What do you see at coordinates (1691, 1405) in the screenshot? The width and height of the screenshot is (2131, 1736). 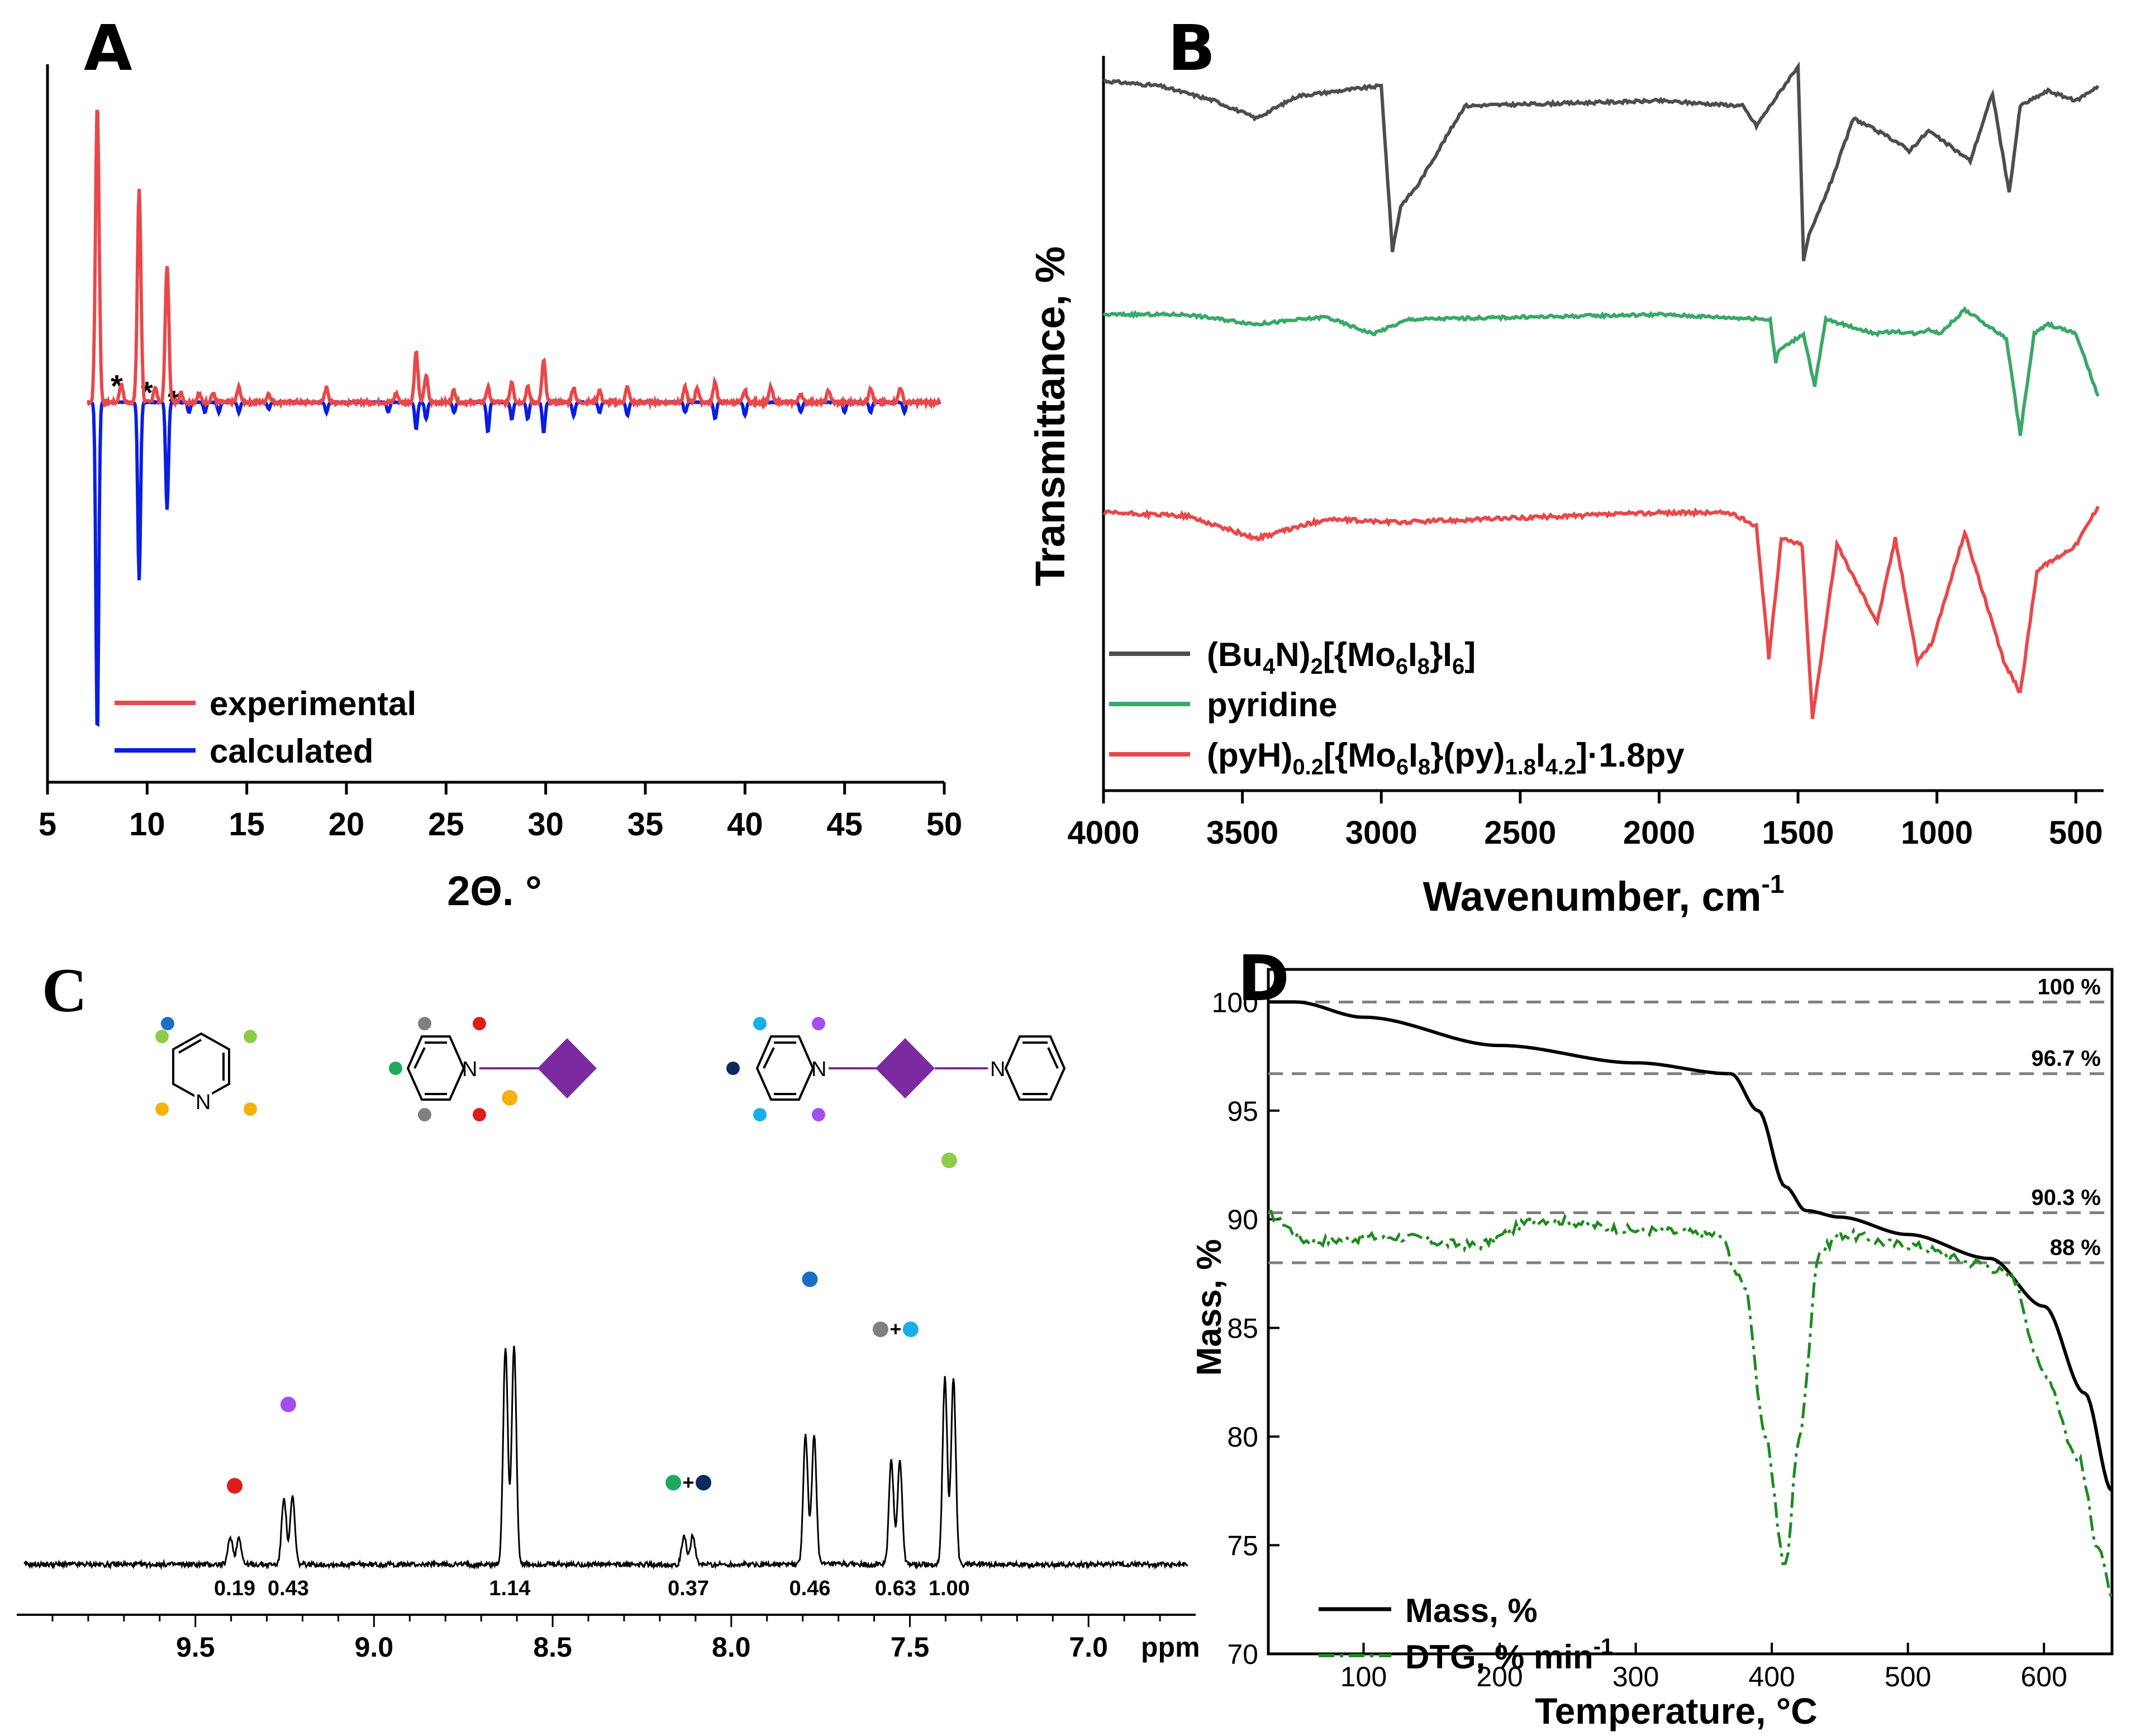 I see `dtg-series-line` at bounding box center [1691, 1405].